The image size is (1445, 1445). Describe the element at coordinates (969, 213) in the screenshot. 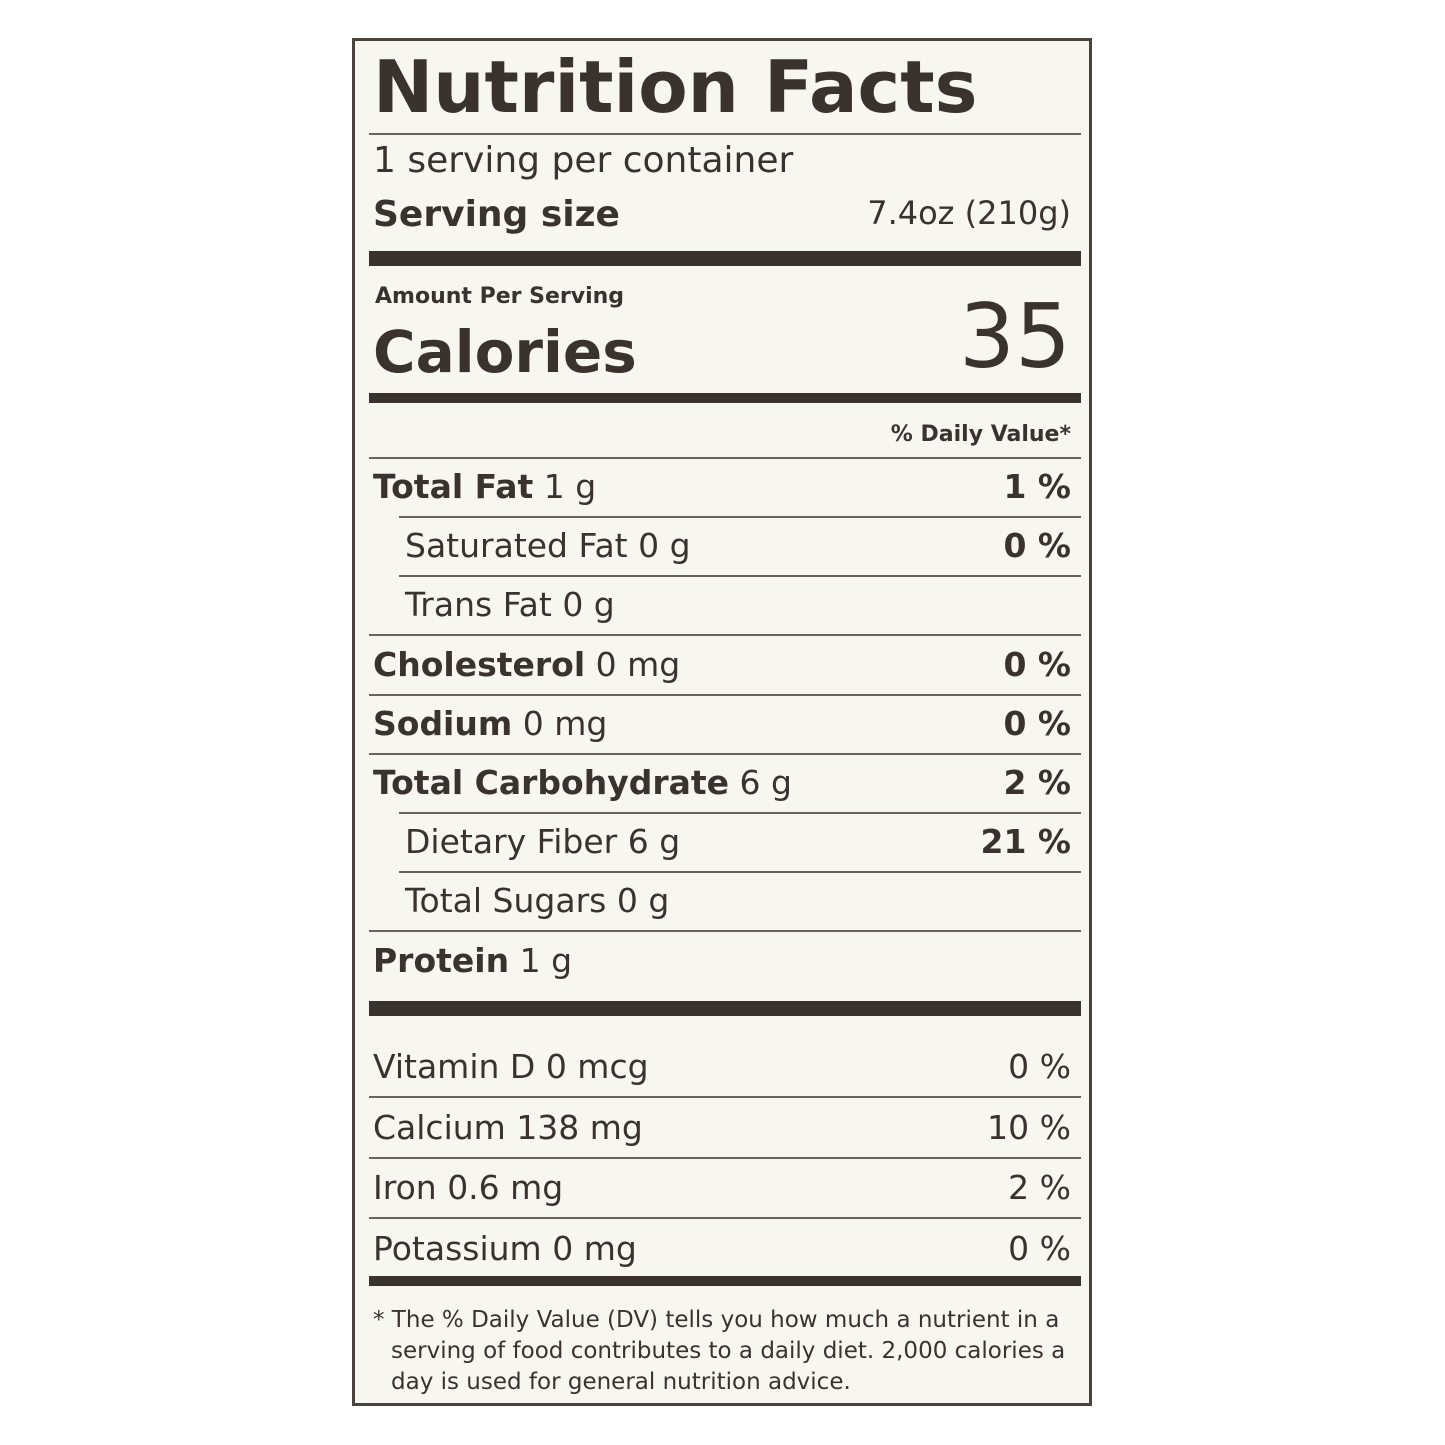

I see `serving-size-value: 7.4oz (210g)` at that location.